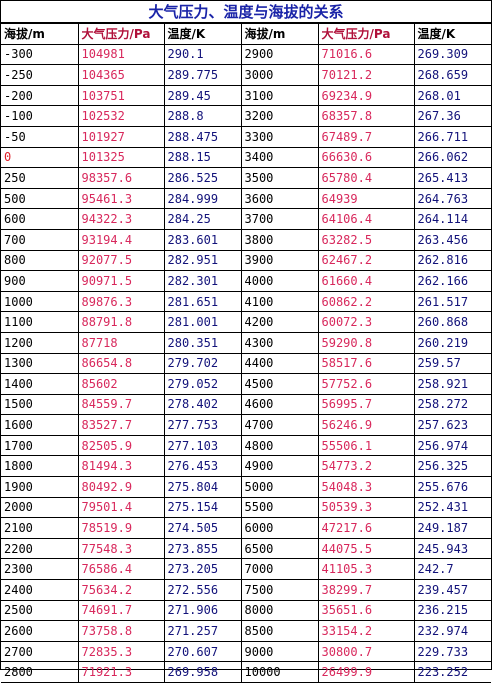 The image size is (492, 683). Describe the element at coordinates (40, 75) in the screenshot. I see `altitude-left-cell: -250` at that location.